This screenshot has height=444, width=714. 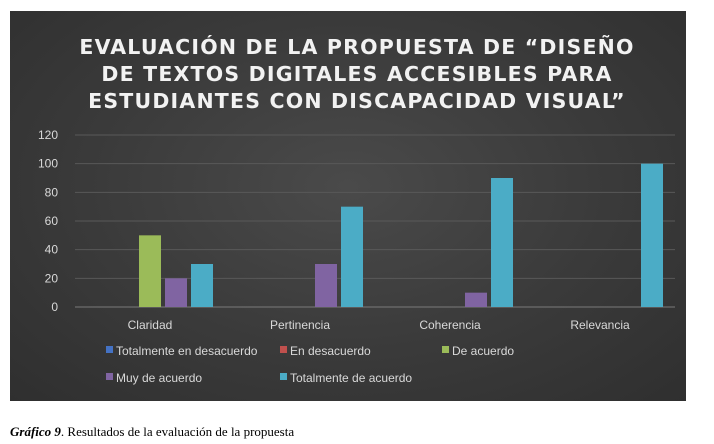 What do you see at coordinates (187, 351) in the screenshot?
I see `legend-label: Totalmente en desacuerdo` at bounding box center [187, 351].